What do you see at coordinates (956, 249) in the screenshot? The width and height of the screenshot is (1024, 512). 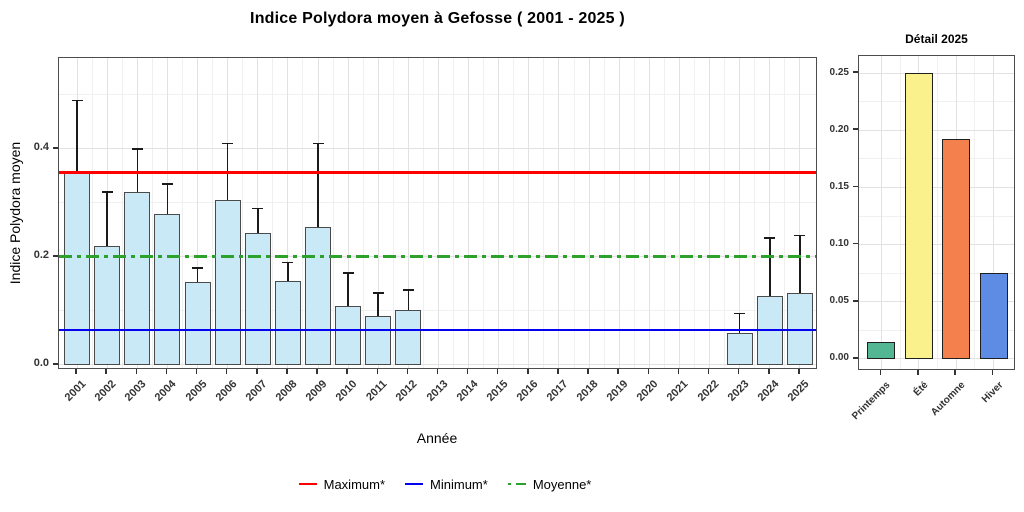 I see `bar-automne` at bounding box center [956, 249].